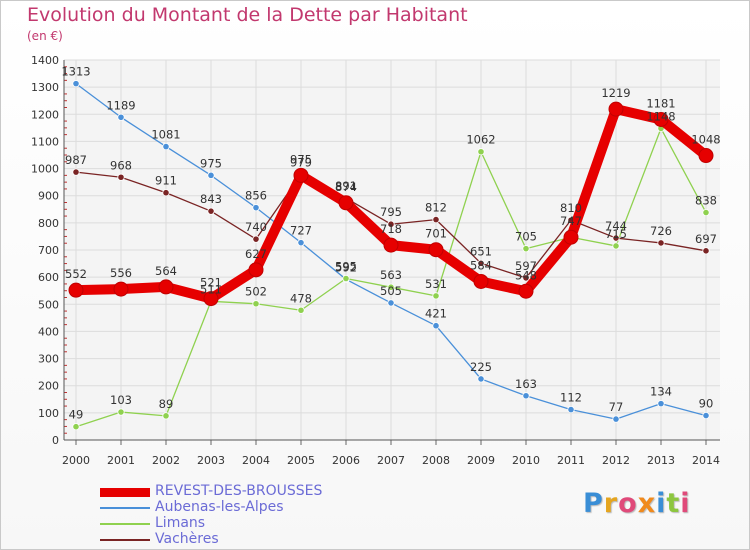 Image resolution: width=750 pixels, height=550 pixels. What do you see at coordinates (48, 304) in the screenshot?
I see `y-tick-label: 500` at bounding box center [48, 304].